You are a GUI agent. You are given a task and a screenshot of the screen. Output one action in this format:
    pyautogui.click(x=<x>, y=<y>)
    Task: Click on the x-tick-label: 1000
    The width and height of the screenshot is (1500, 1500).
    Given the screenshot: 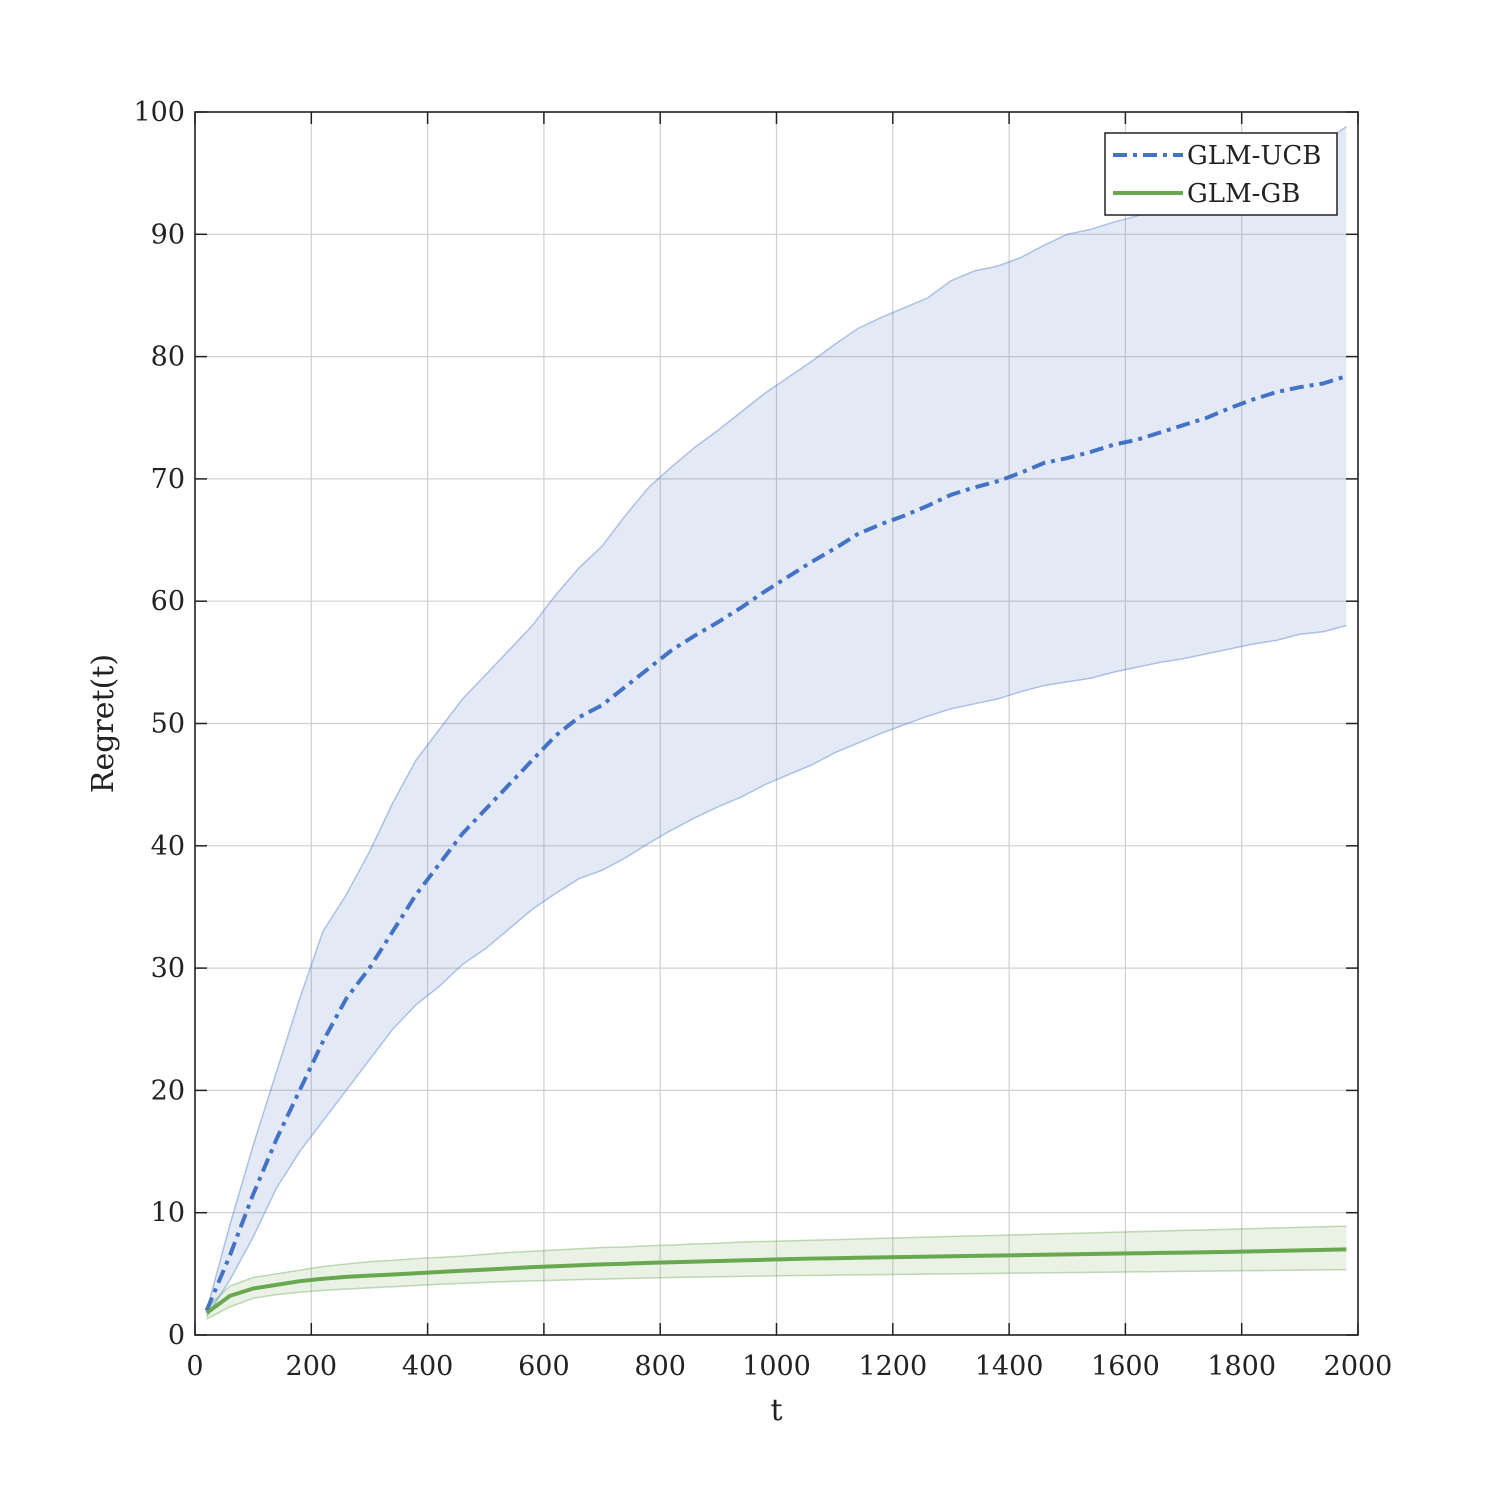 What is the action you would take?
    pyautogui.click(x=776, y=1366)
    